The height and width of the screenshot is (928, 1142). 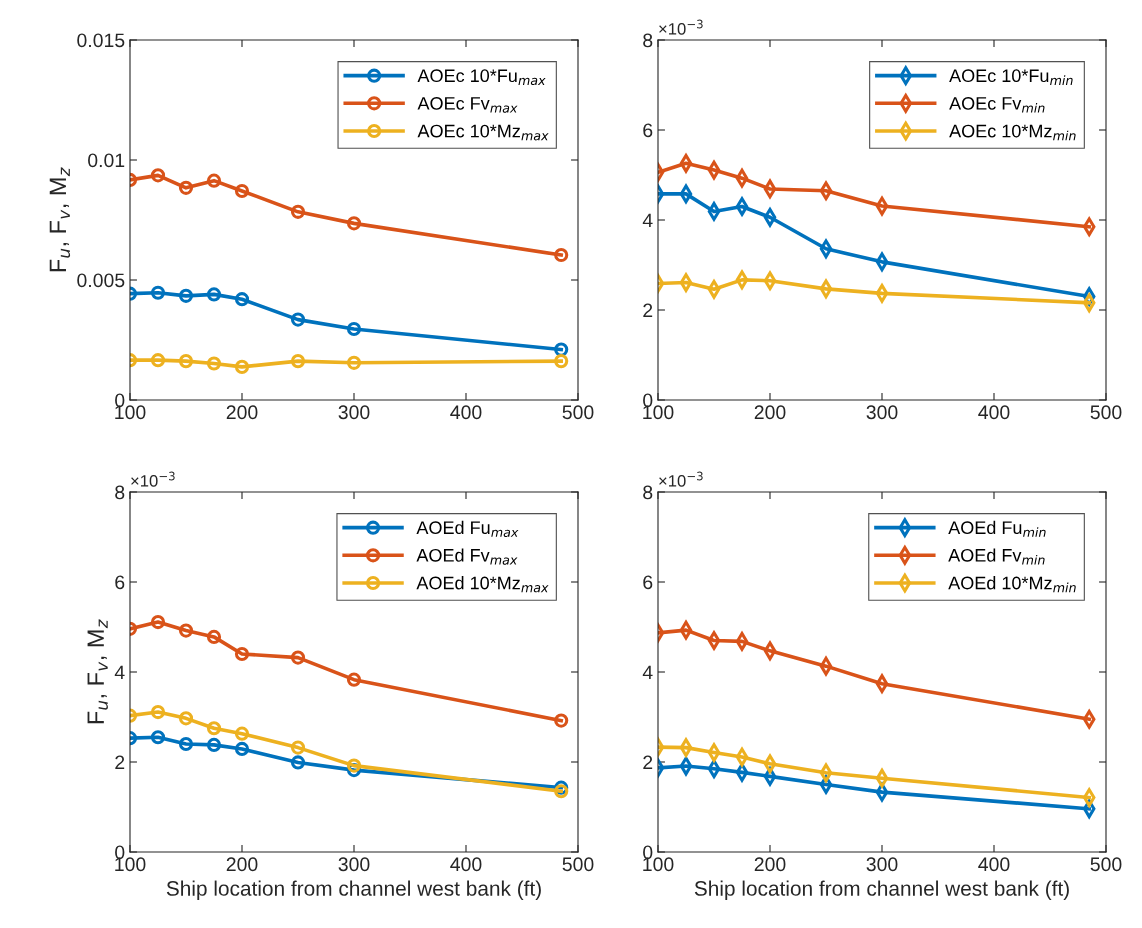 I want to click on legend-label: AOEd Fv$_{min}$, so click(x=996, y=556).